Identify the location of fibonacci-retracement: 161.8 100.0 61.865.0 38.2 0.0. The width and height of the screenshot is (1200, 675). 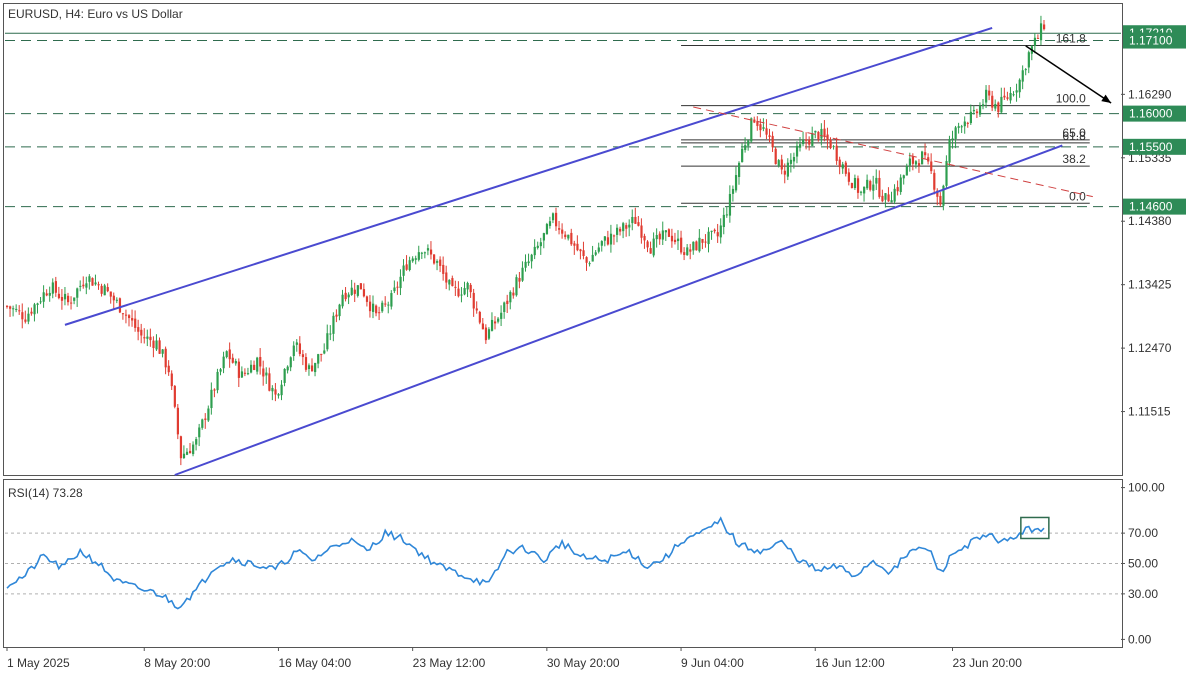
(885, 118).